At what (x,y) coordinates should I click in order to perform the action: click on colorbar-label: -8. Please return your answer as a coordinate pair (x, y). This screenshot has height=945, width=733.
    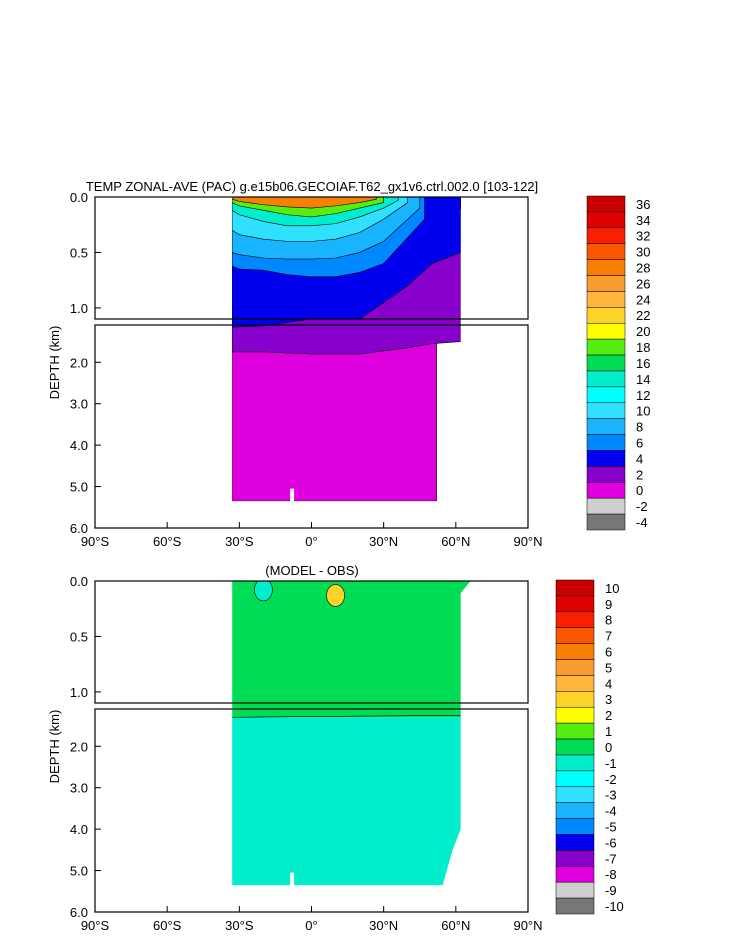
    Looking at the image, I should click on (611, 874).